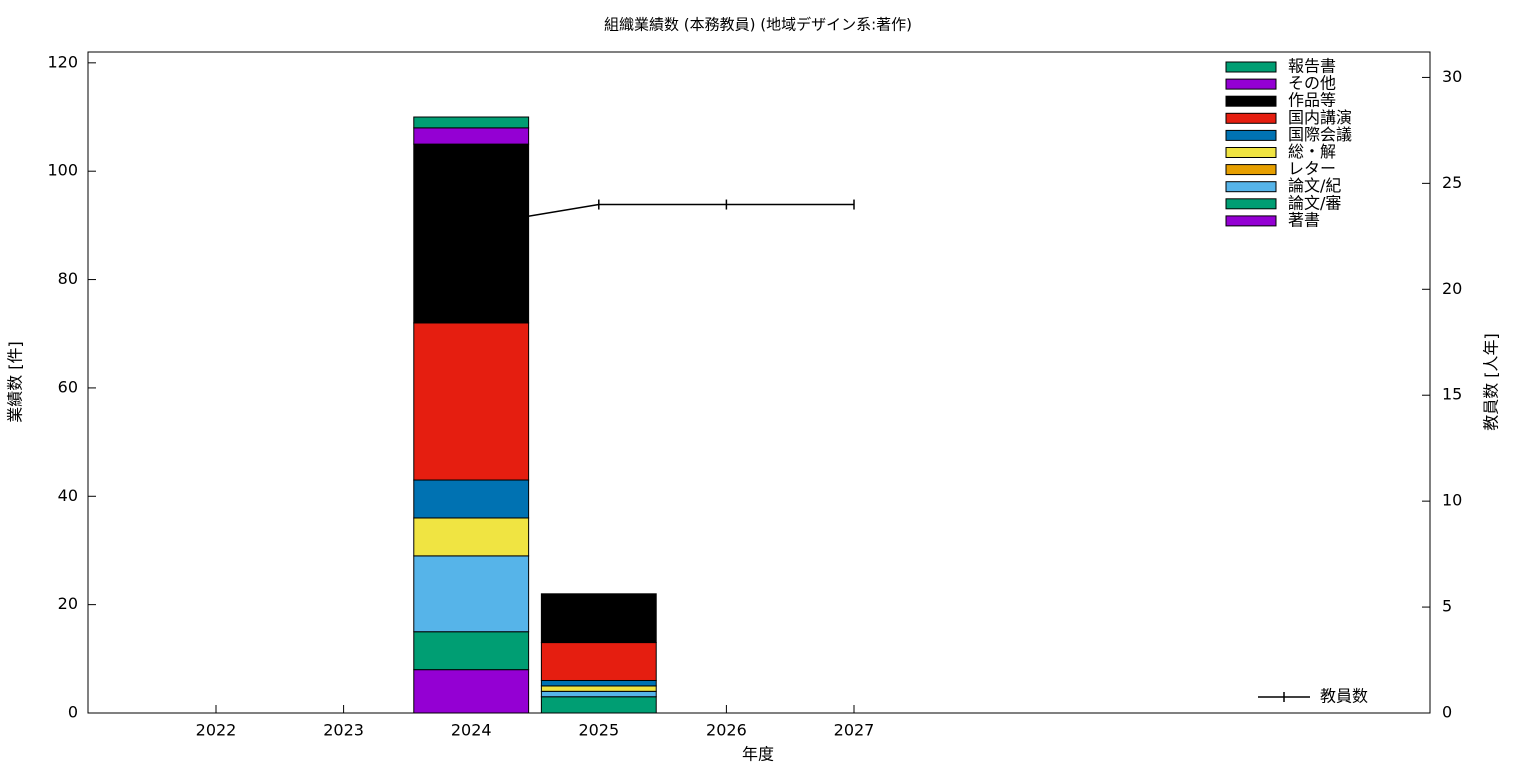  I want to click on chart-title: 組織業績数 (本務教員) (地域デザイン系:著作), so click(758, 25).